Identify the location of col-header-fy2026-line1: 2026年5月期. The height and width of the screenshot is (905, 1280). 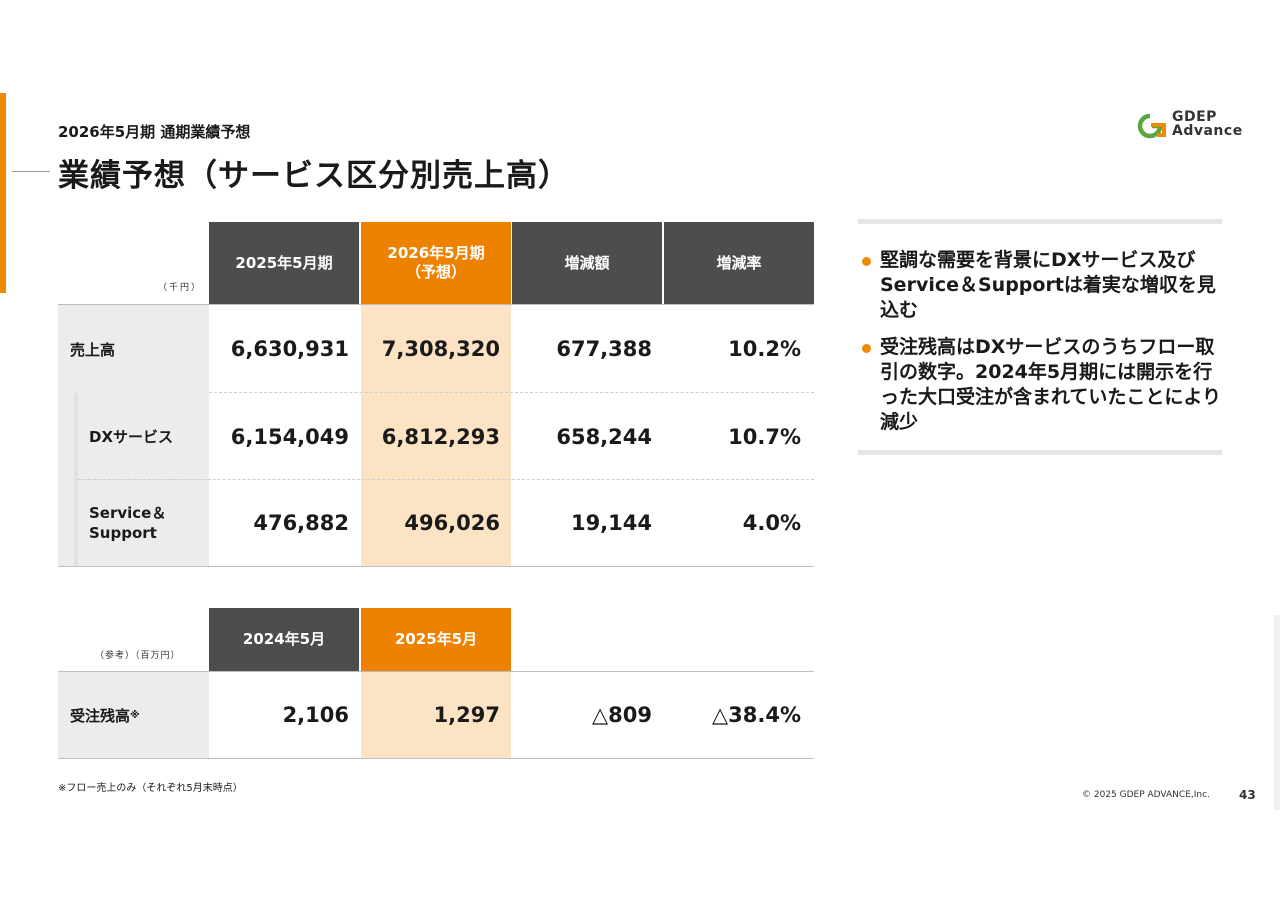
(436, 253).